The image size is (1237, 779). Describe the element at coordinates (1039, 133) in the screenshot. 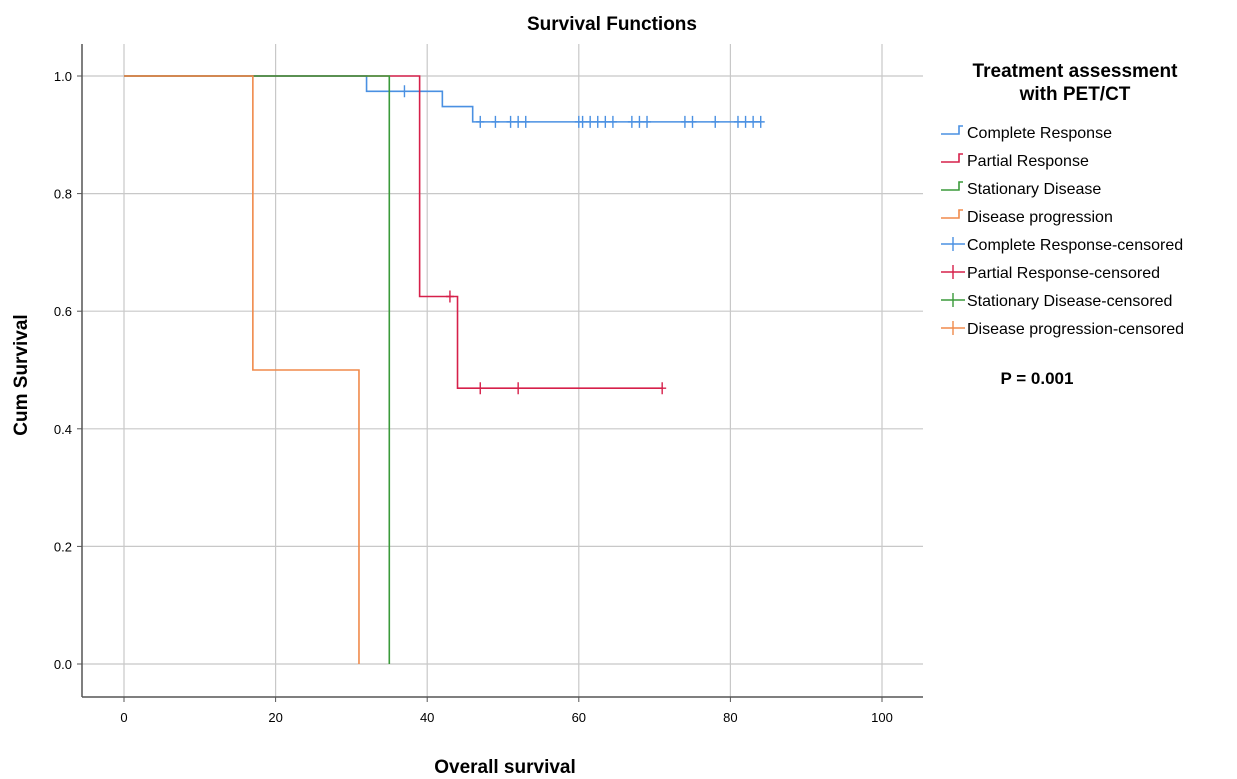

I see `legend-label-0: Complete Response` at that location.